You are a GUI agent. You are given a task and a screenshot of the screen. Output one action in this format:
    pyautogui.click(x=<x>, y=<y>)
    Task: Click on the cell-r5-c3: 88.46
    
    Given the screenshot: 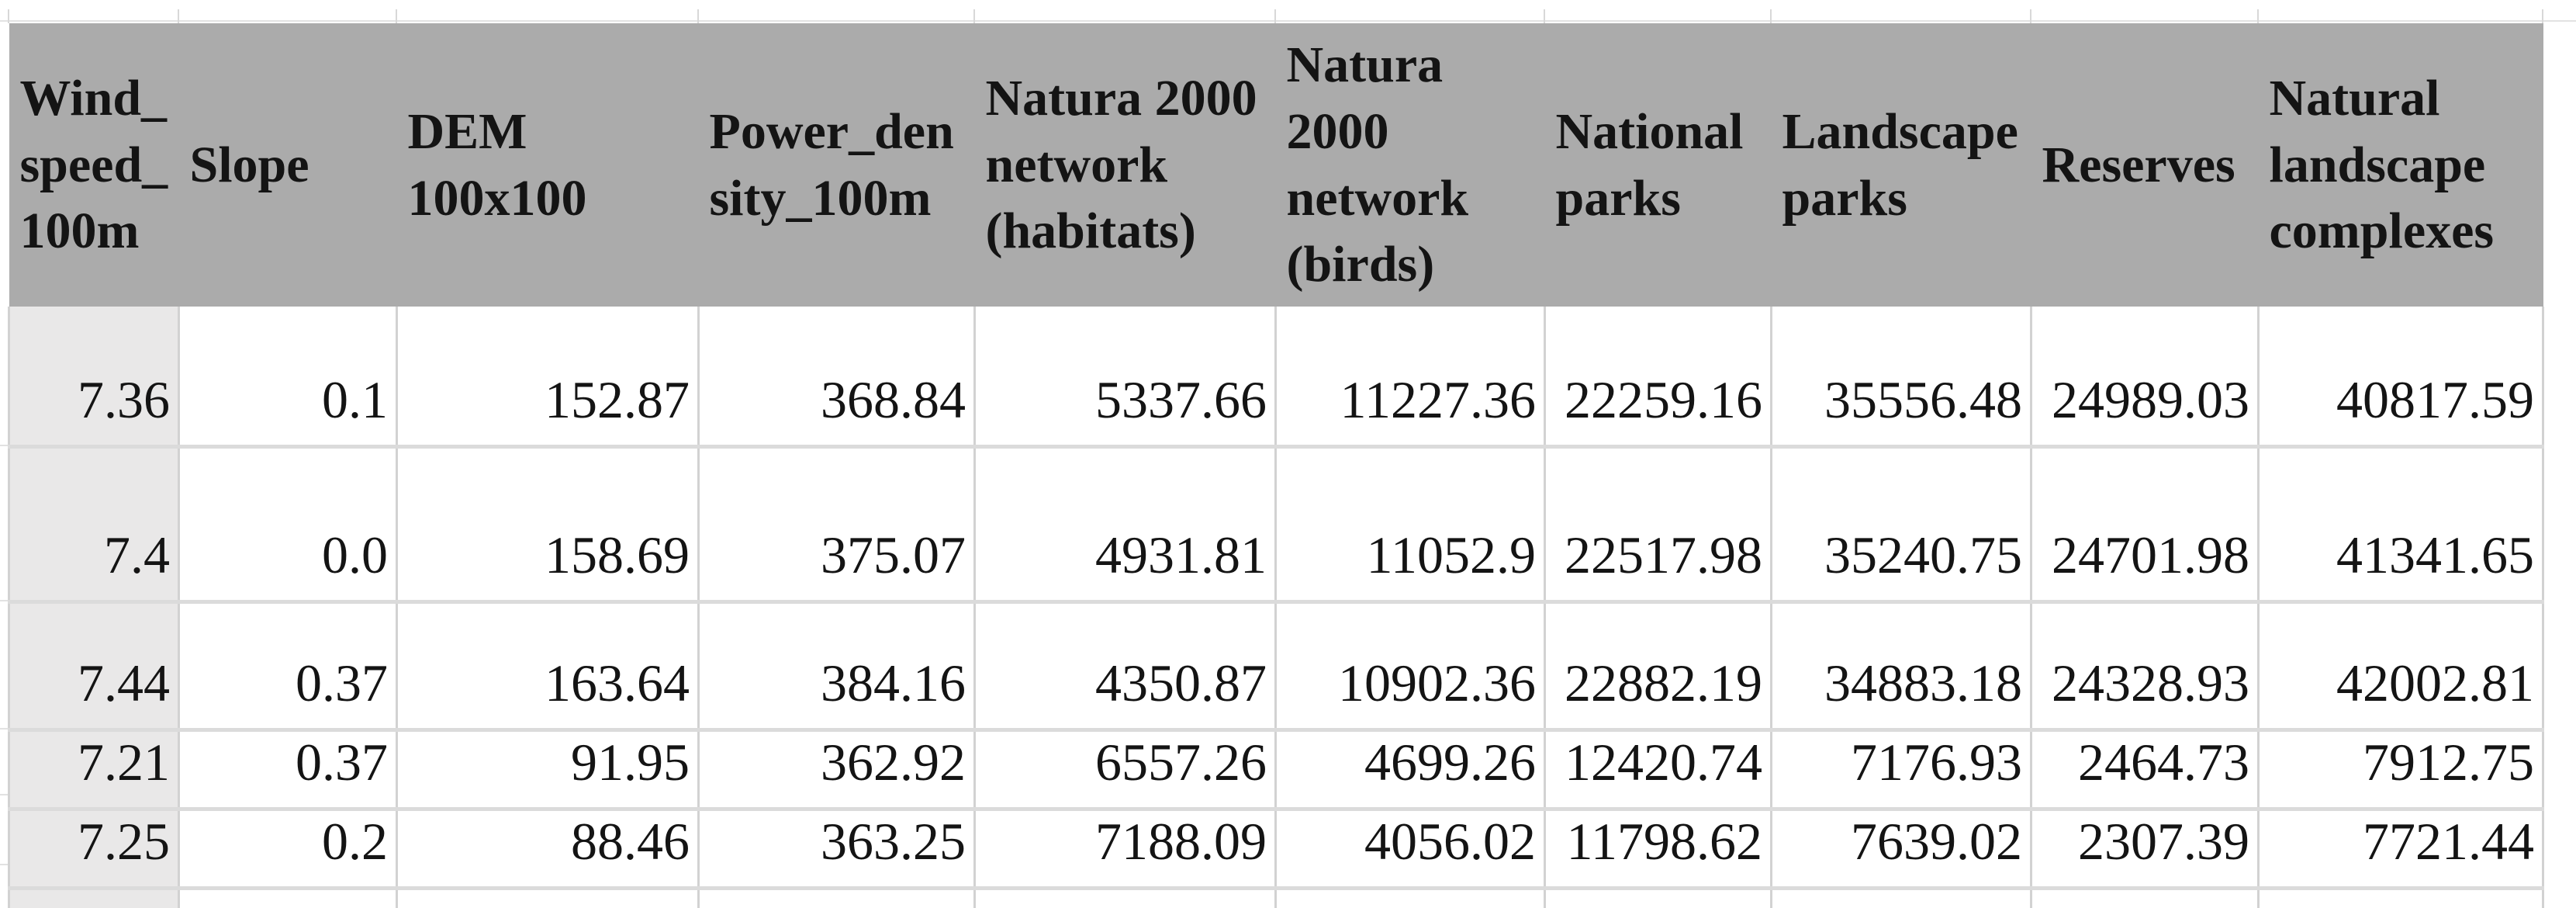 What is the action you would take?
    pyautogui.click(x=547, y=847)
    